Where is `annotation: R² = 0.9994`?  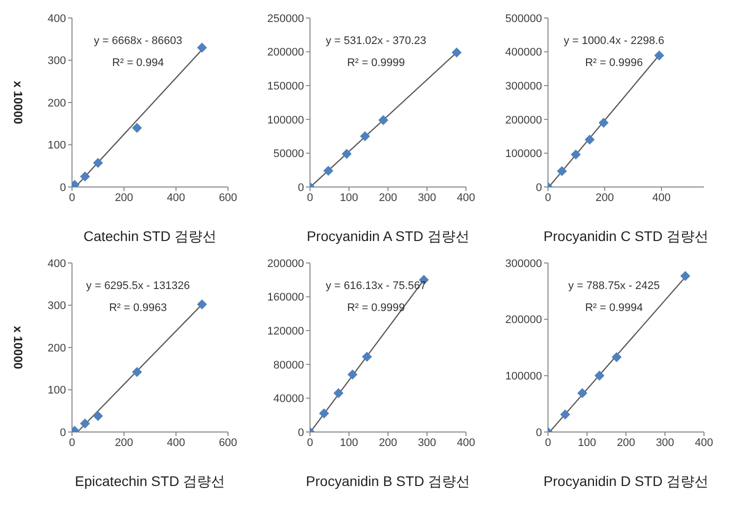
annotation: R² = 0.9994 is located at coordinates (614, 308).